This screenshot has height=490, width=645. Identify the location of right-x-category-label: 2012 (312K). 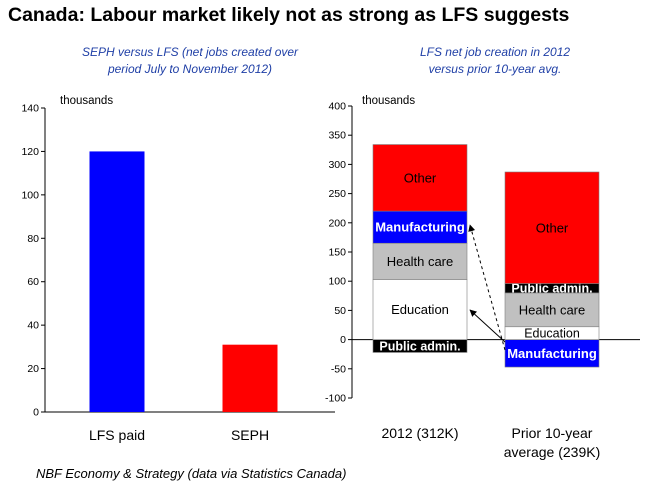
(419, 433).